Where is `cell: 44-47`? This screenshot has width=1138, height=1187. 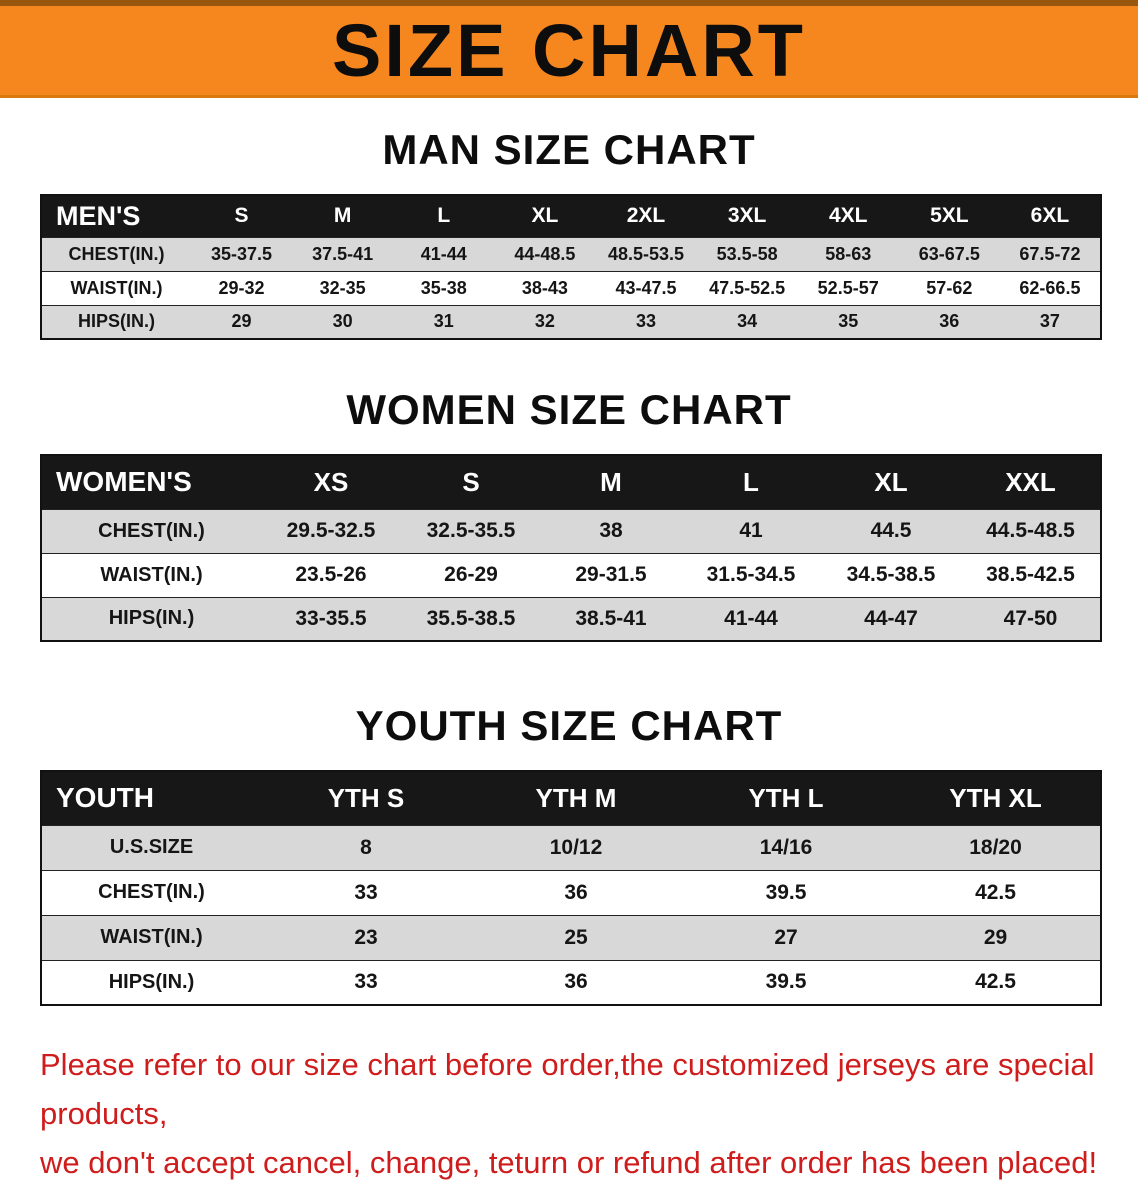 cell: 44-47 is located at coordinates (891, 618).